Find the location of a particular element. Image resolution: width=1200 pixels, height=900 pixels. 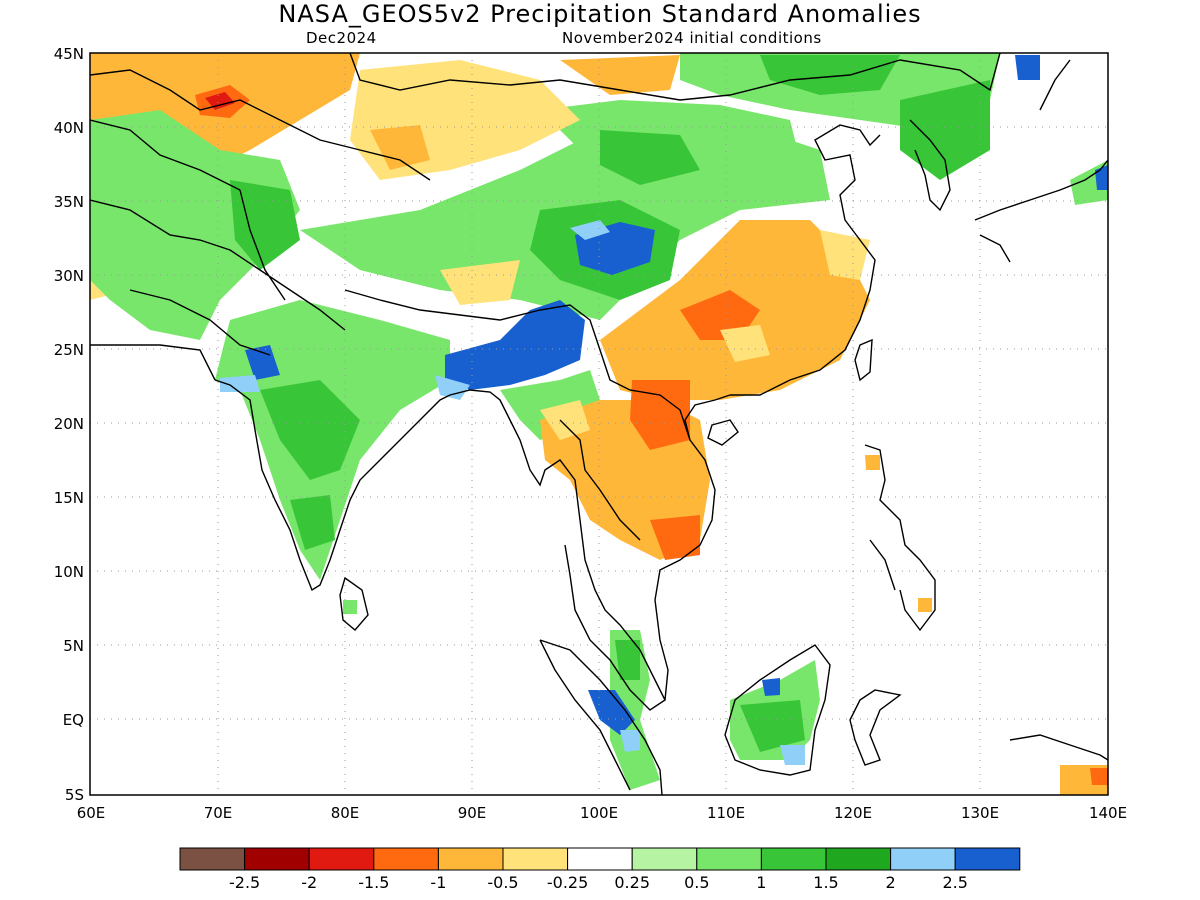

anomaly-region-mongolia-dry-mid is located at coordinates (400, 147).